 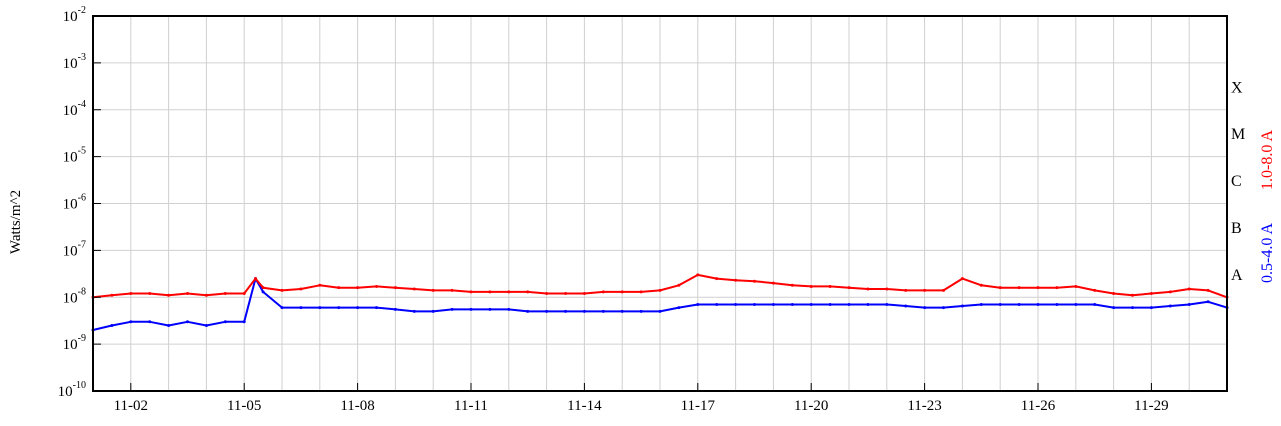 I want to click on y-tick-label: 10⁻⁹, so click(x=74, y=343).